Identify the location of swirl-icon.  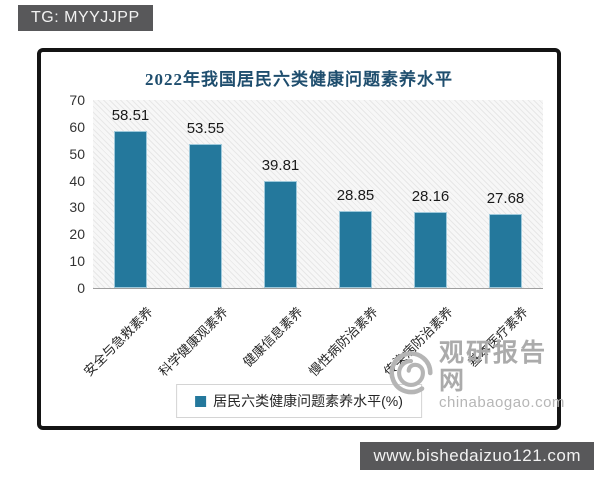
(411, 375).